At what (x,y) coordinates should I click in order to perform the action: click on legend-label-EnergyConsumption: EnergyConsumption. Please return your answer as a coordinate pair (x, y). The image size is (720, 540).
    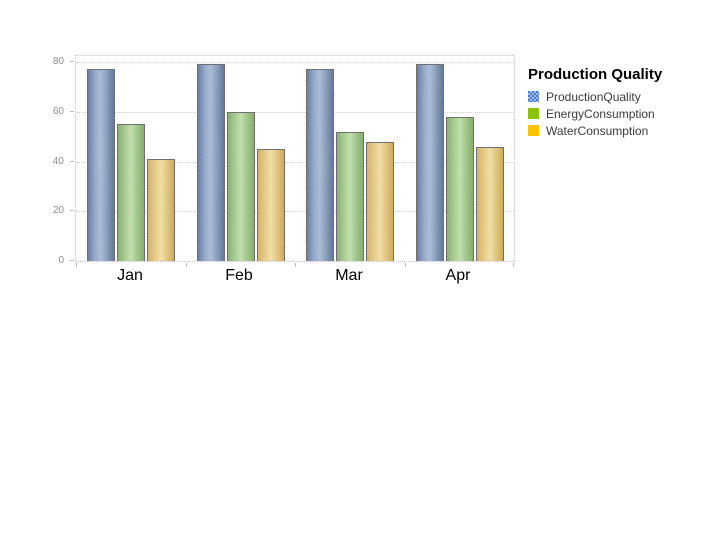
    Looking at the image, I should click on (600, 113).